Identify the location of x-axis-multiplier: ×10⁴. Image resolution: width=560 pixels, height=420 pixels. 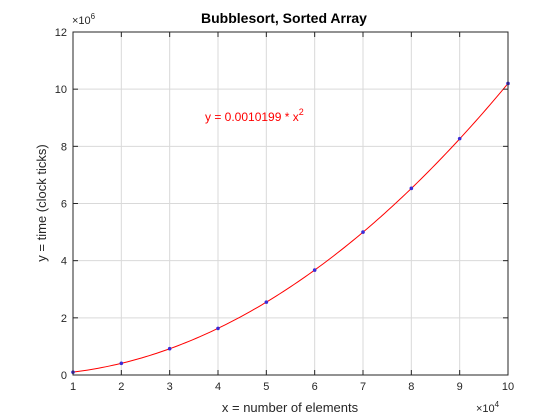
(488, 407).